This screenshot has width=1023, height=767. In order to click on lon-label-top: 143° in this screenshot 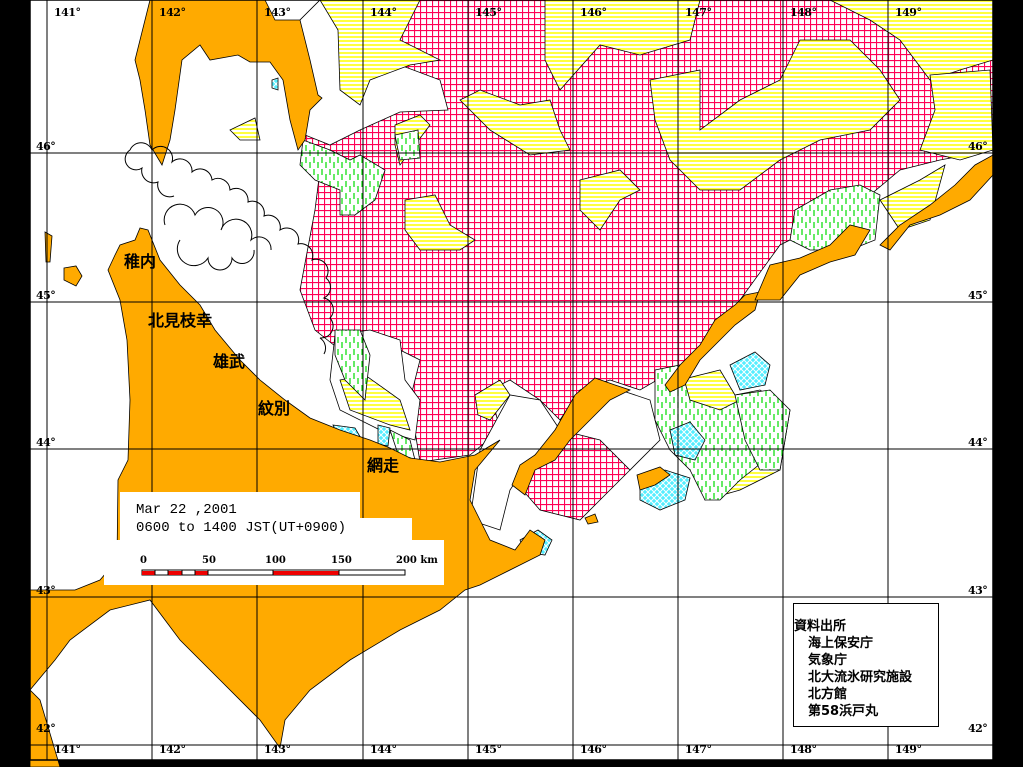, I will do `click(277, 12)`.